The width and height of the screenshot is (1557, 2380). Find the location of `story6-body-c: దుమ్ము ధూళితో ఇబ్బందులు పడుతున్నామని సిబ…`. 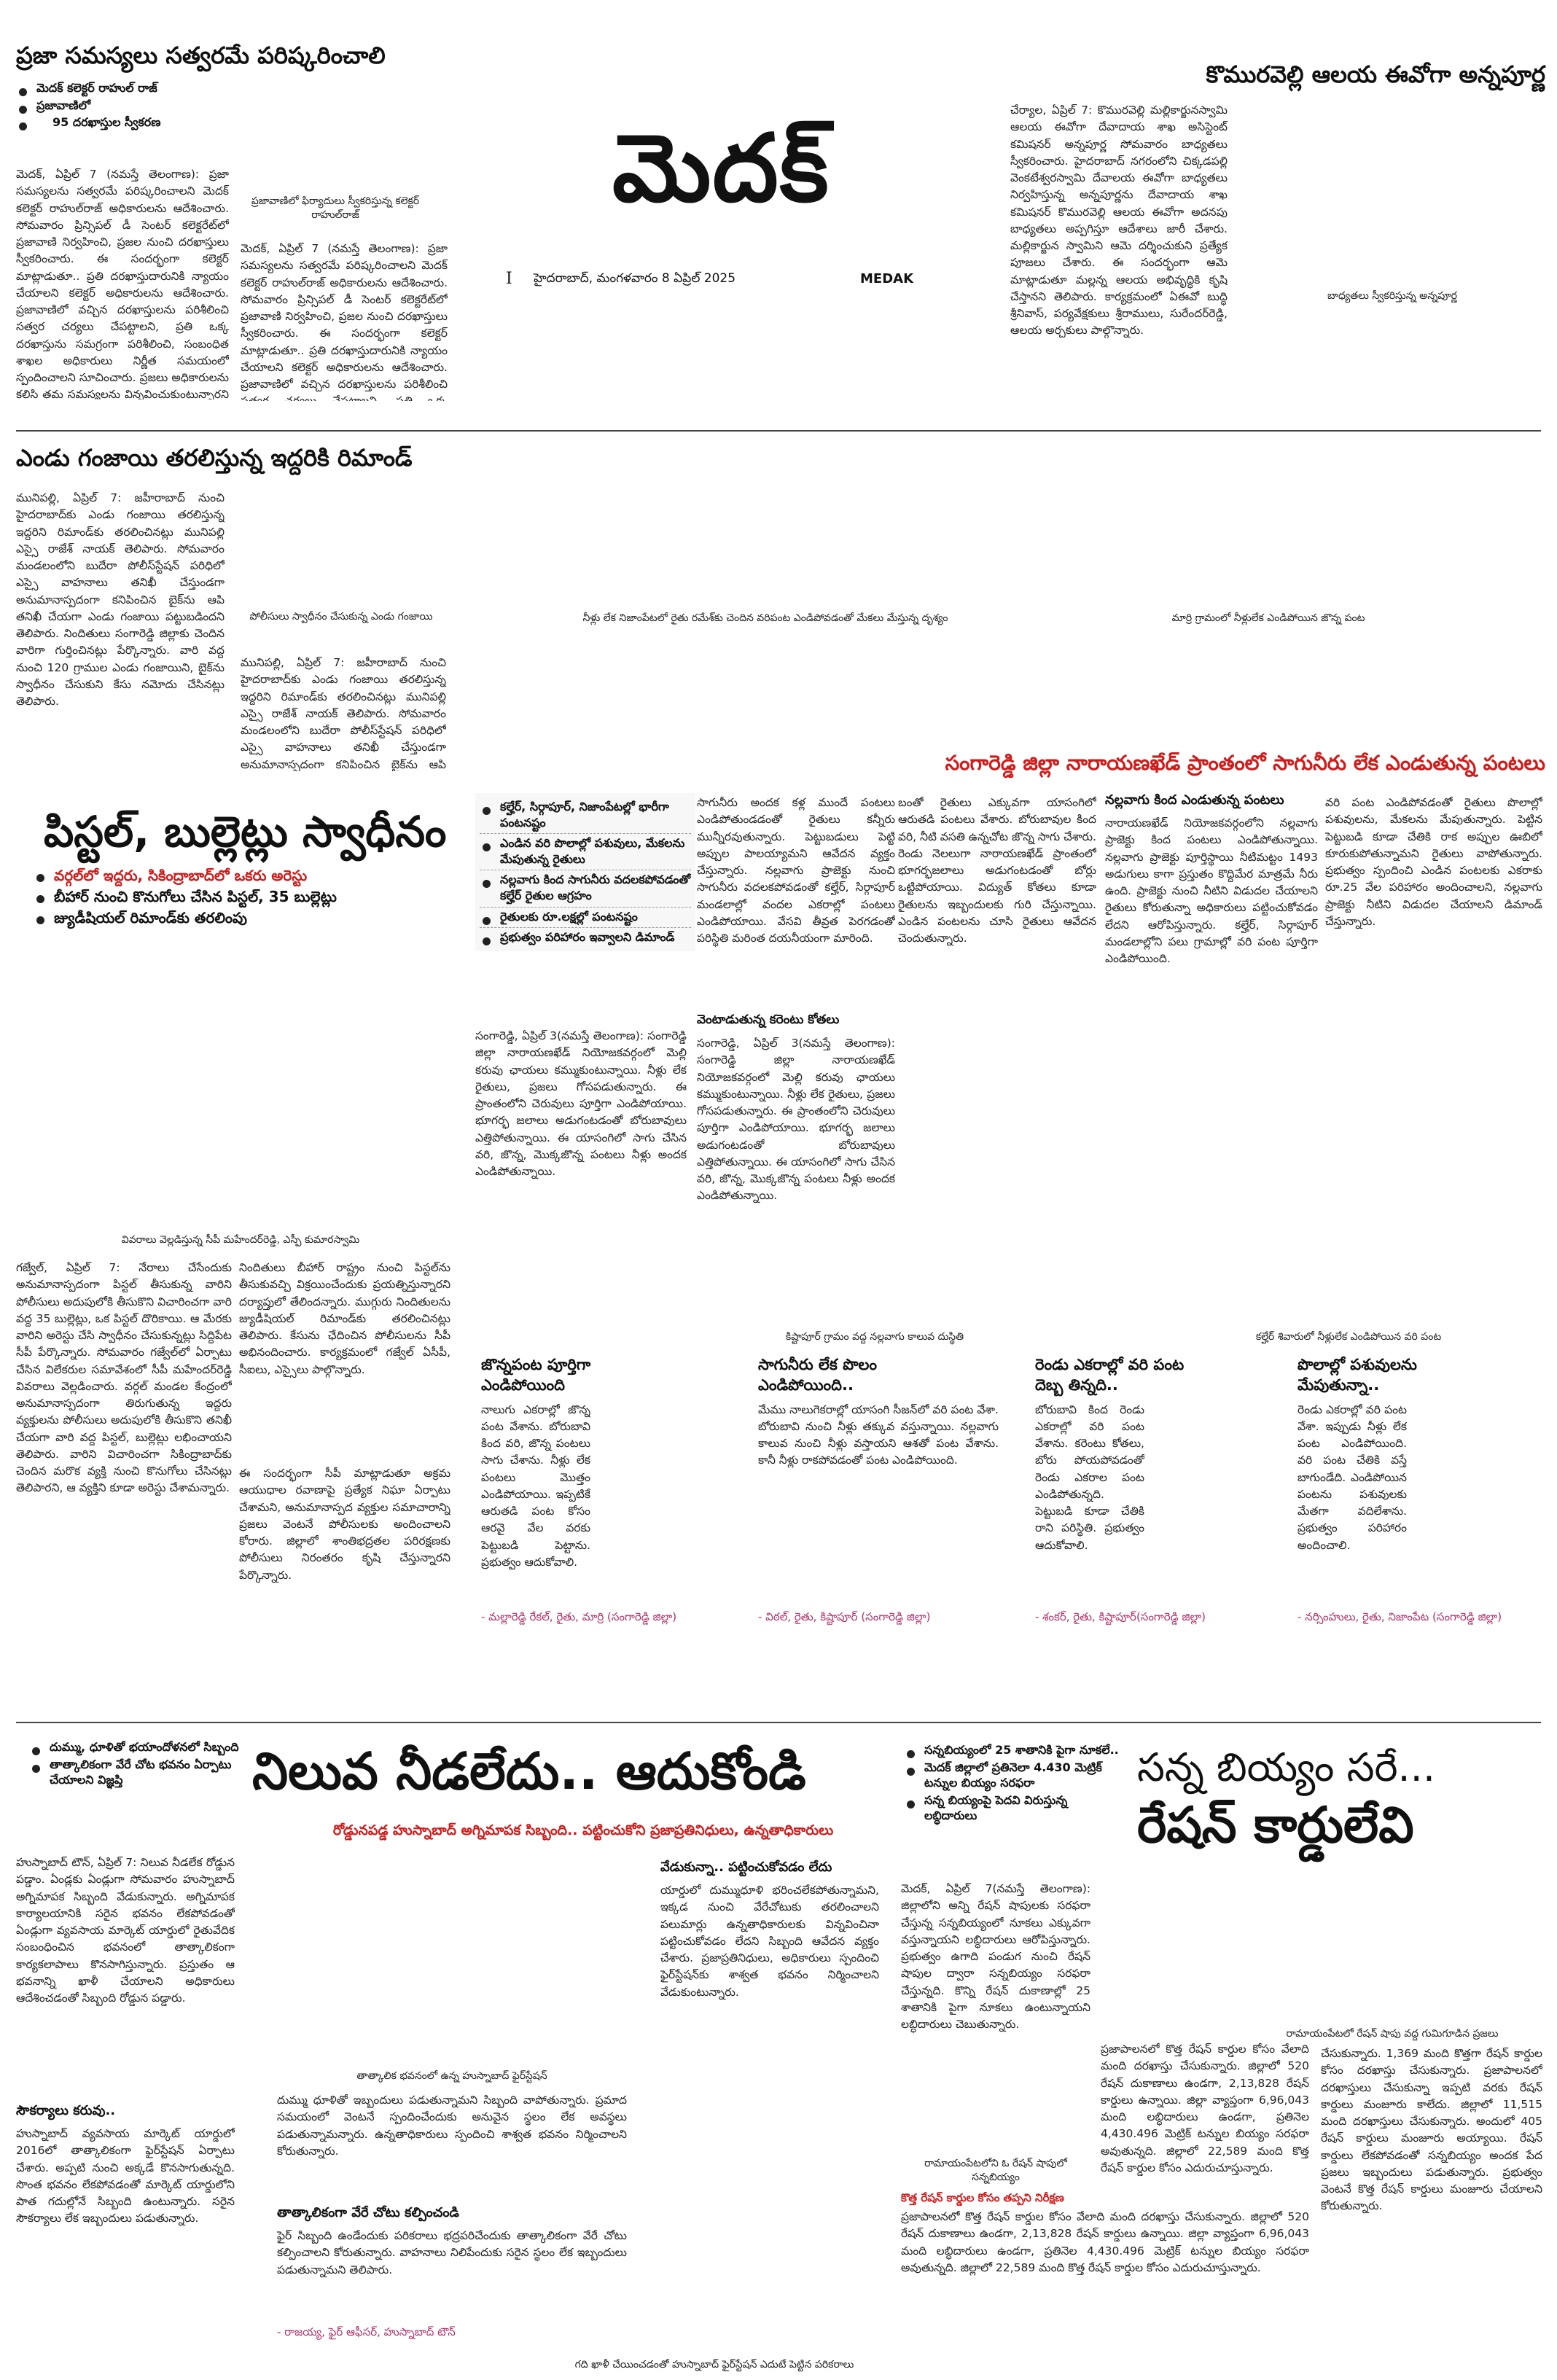

story6-body-c: దుమ్ము ధూళితో ఇబ్బందులు పడుతున్నామని సిబ… is located at coordinates (452, 2126).